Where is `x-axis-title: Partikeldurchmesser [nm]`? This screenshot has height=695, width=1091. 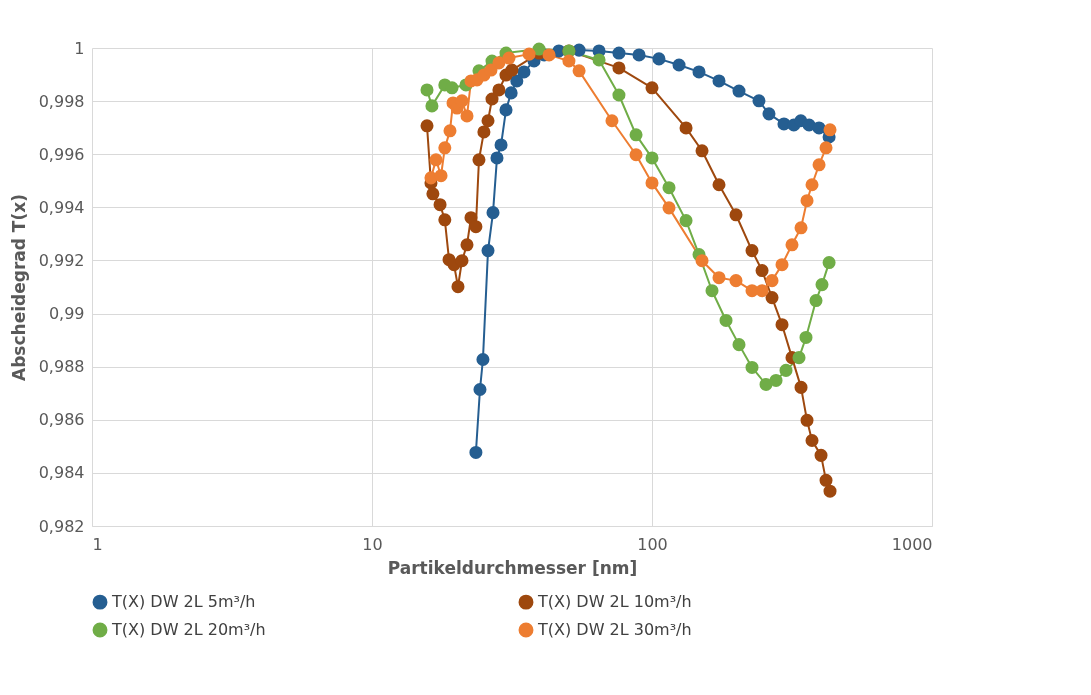 x-axis-title: Partikeldurchmesser [nm] is located at coordinates (512, 567).